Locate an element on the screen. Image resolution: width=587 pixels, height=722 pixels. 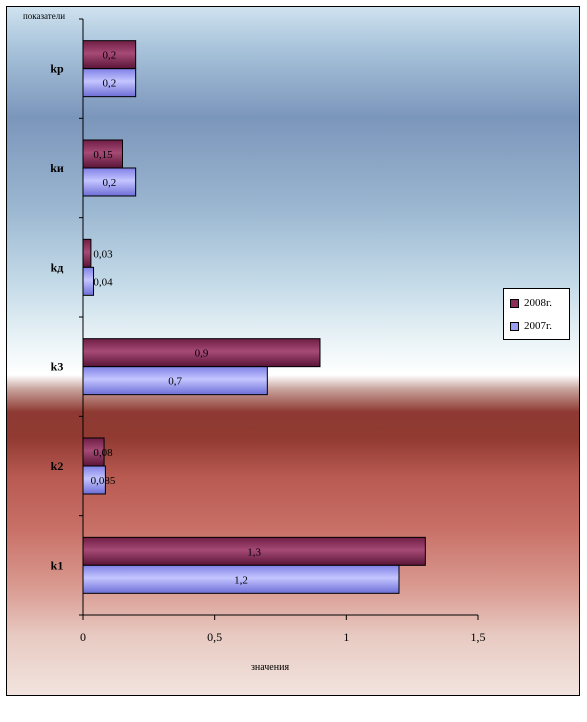
data-label-2008-kр: 0,2 is located at coordinates (109, 56).